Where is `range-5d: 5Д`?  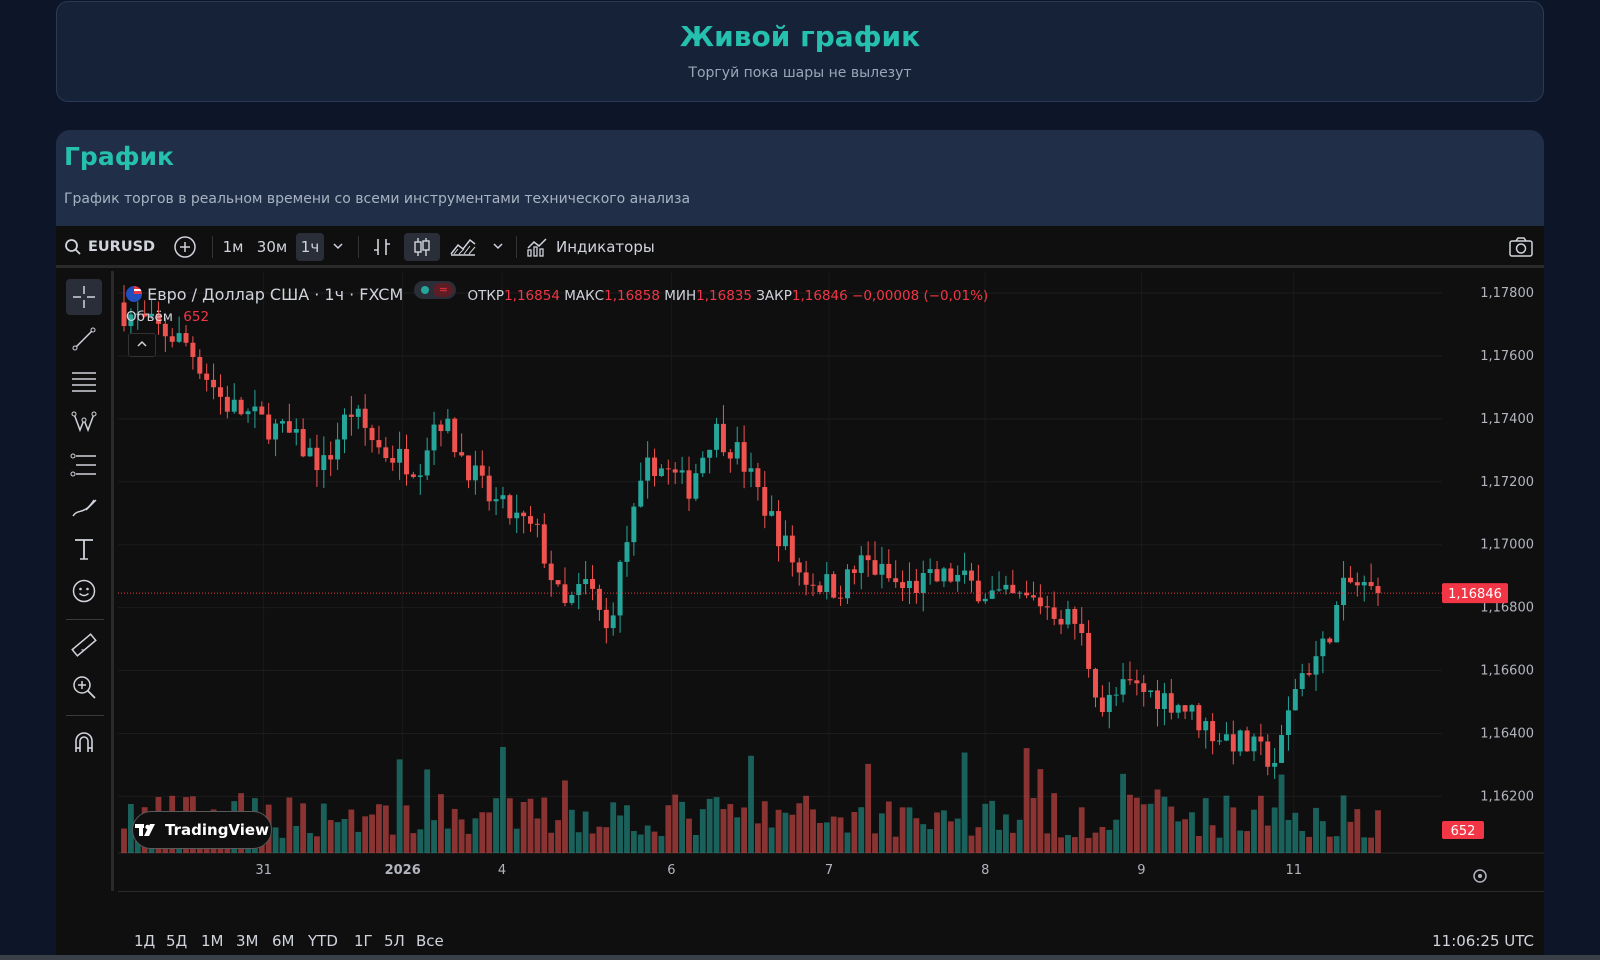
range-5d: 5Д is located at coordinates (177, 941).